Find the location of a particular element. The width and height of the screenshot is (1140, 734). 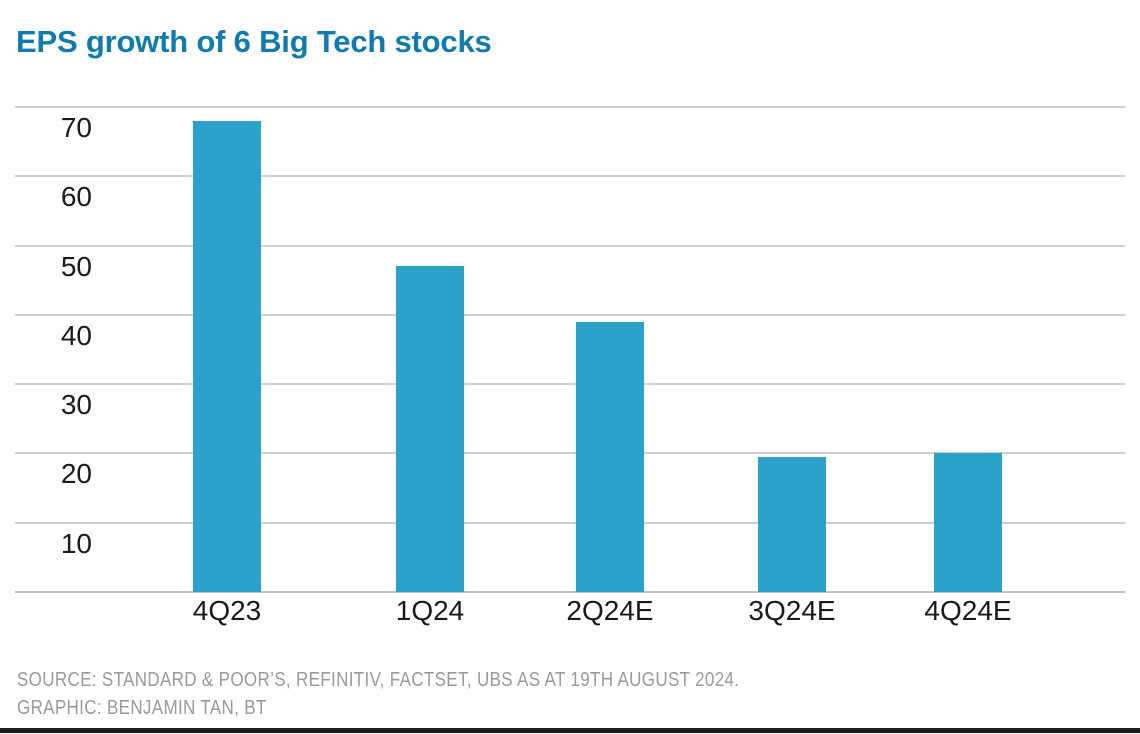

y-tick-label-30: 30 is located at coordinates (76, 405).